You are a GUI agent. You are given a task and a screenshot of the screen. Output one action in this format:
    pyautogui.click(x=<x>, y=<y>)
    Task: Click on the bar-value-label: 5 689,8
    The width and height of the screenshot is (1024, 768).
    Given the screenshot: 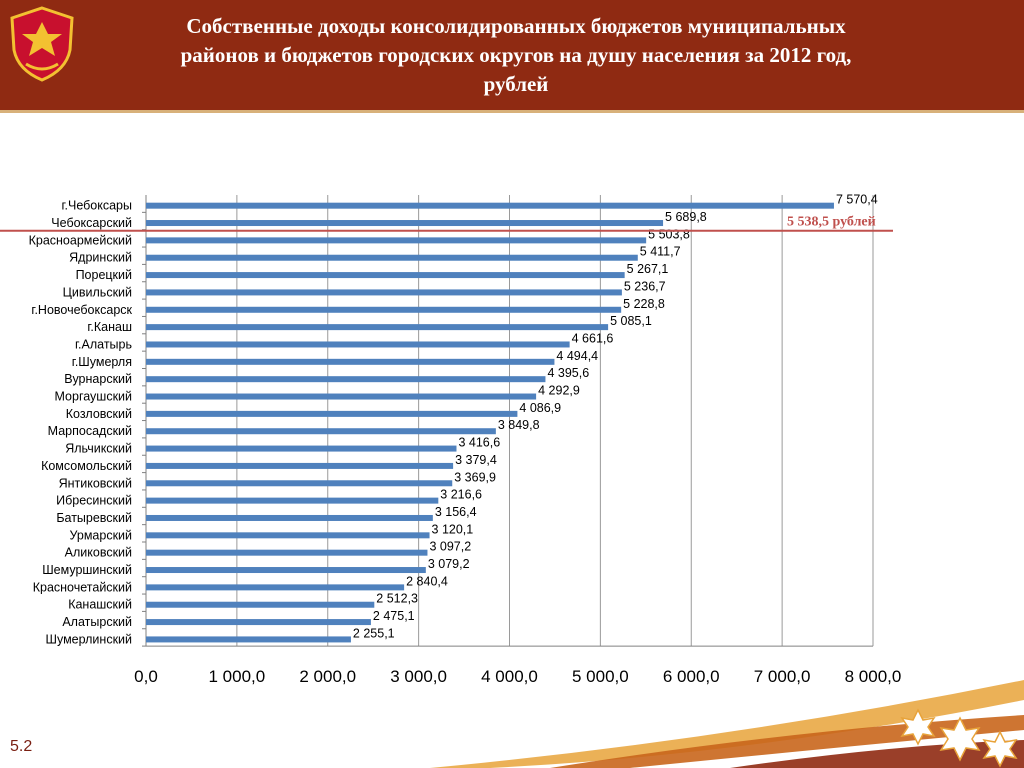 What is the action you would take?
    pyautogui.click(x=686, y=217)
    